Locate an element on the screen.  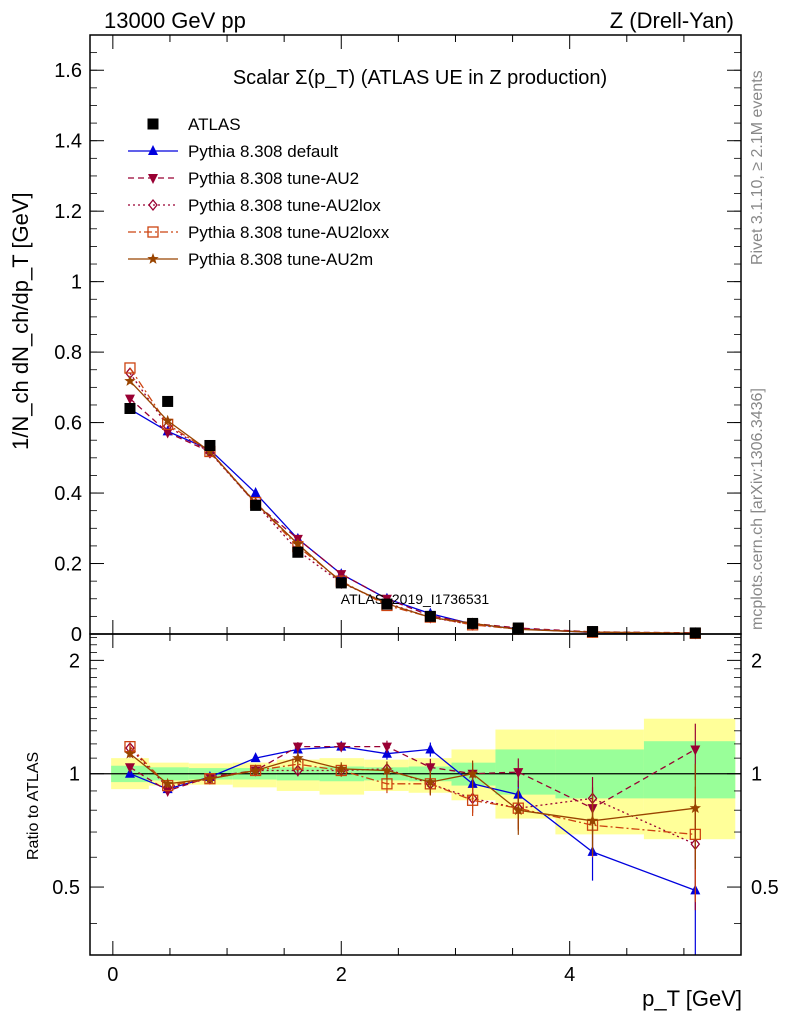
ratio-tick-label-right: 0.5 is located at coordinates (765, 888).